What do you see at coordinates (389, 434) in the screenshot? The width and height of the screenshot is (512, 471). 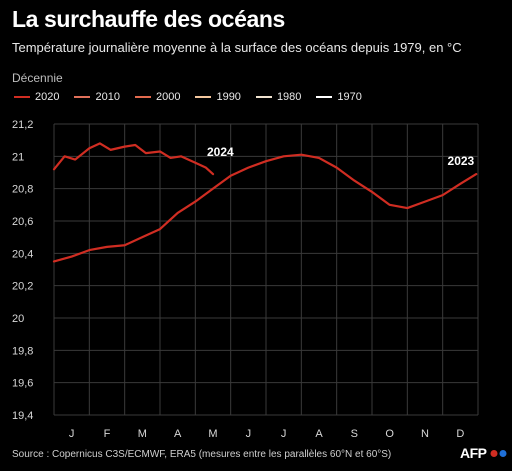 I see `x-tick-label: O` at bounding box center [389, 434].